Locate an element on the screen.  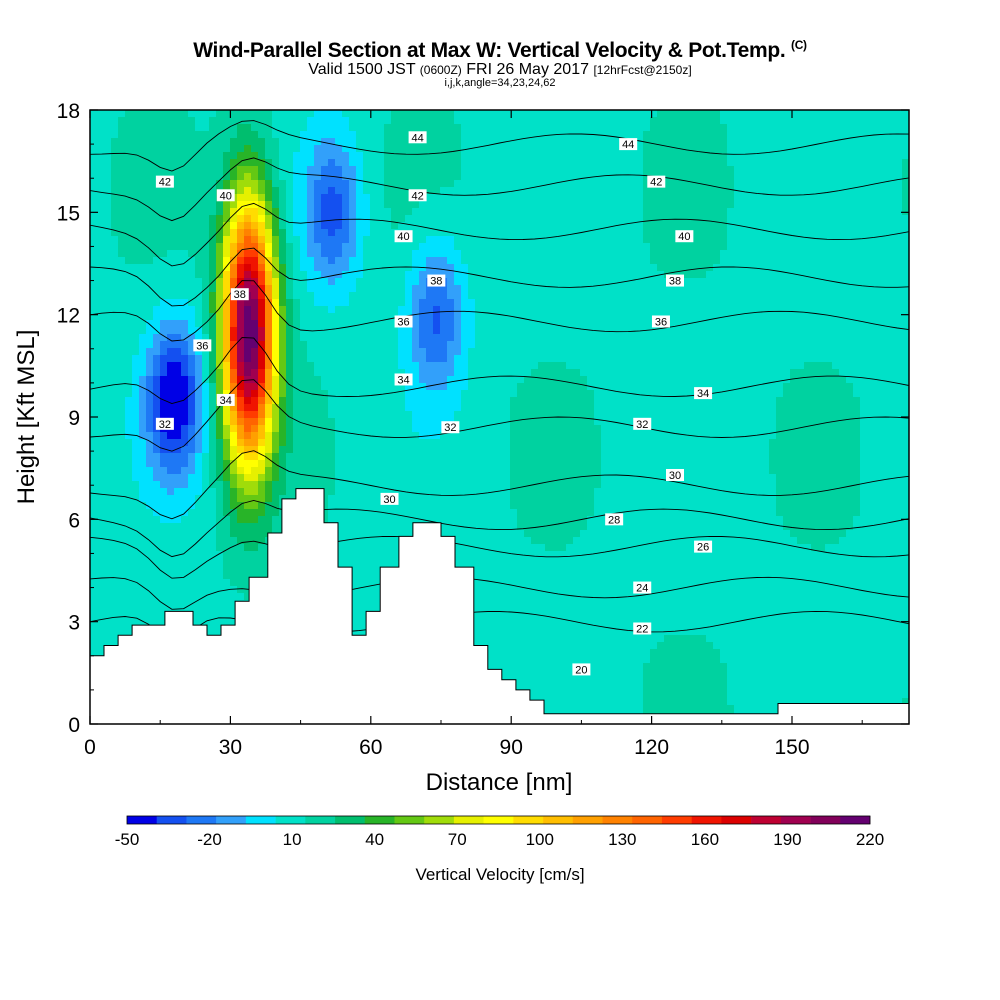
grid-indices: i,j,k,angle=34,23,24,62 is located at coordinates (500, 83).